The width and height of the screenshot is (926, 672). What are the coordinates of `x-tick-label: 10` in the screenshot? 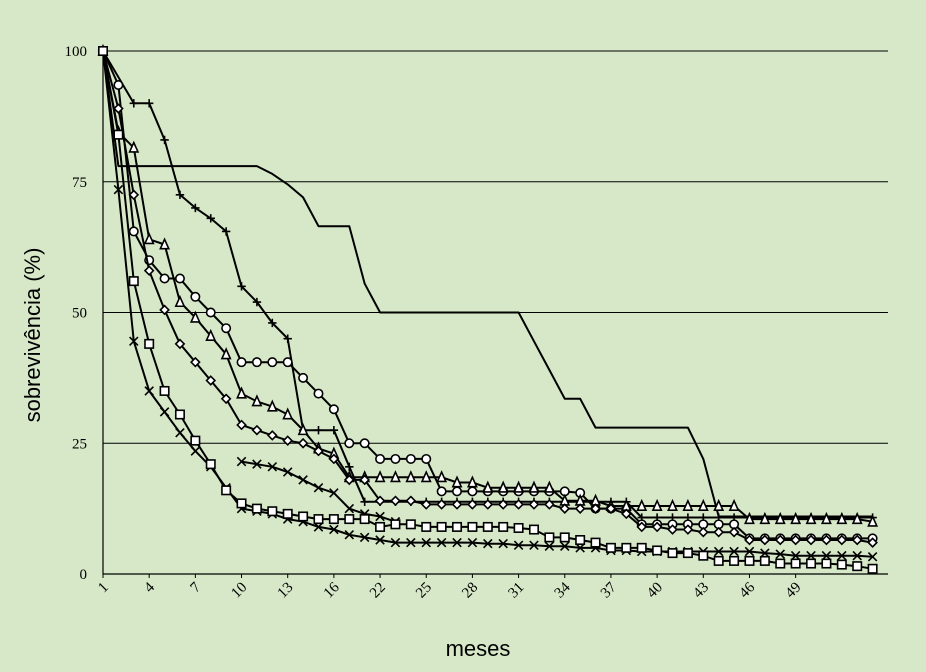 It's located at (239, 591).